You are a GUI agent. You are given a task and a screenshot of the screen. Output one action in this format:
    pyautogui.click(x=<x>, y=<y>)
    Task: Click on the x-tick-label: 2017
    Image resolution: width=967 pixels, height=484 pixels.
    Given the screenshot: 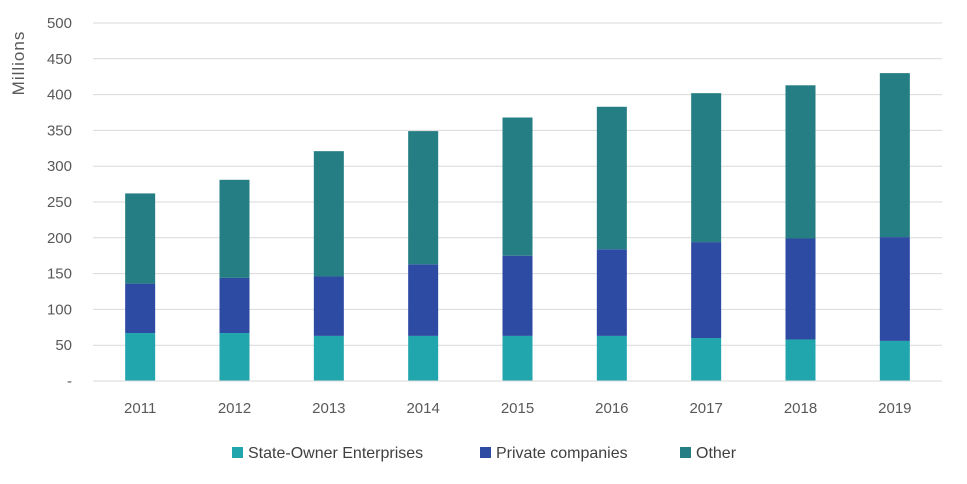 What is the action you would take?
    pyautogui.click(x=705, y=408)
    